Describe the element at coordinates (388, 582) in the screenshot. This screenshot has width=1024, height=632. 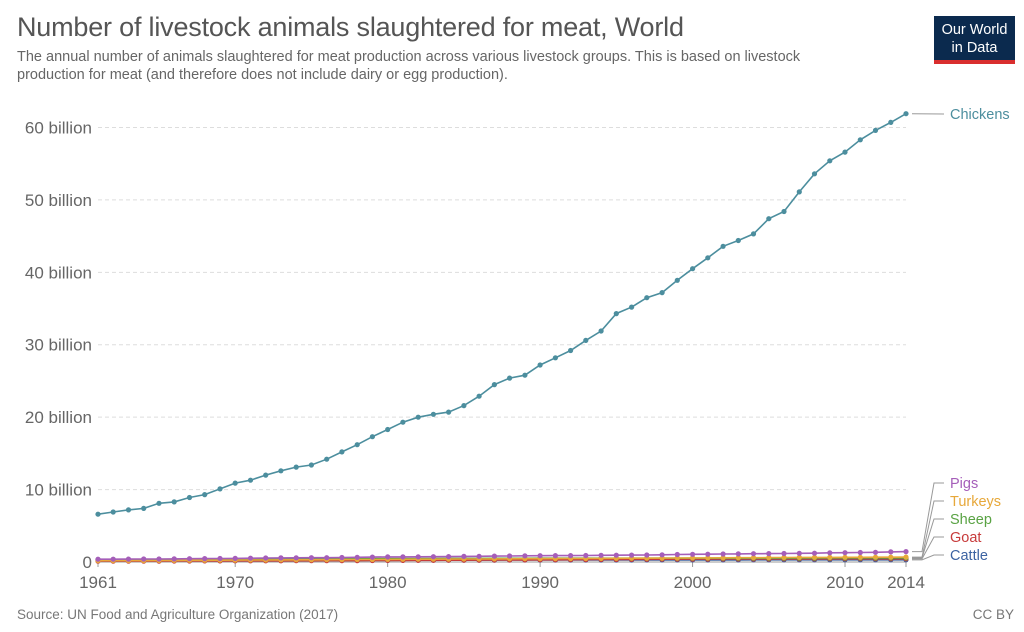
I see `x-tick-label: 1980` at that location.